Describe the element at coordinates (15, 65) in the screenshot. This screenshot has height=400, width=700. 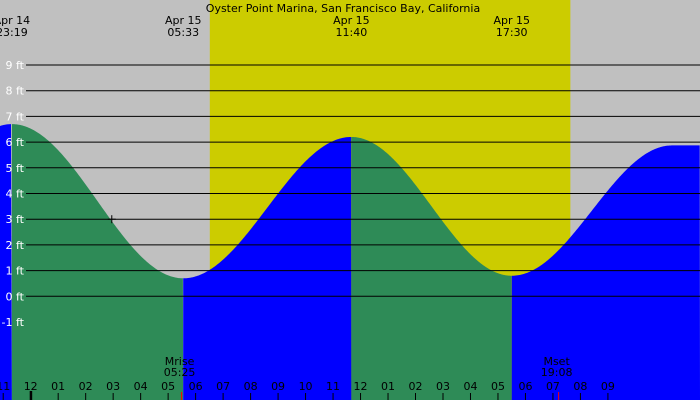
I see `y-tick-label: 9 ft` at that location.